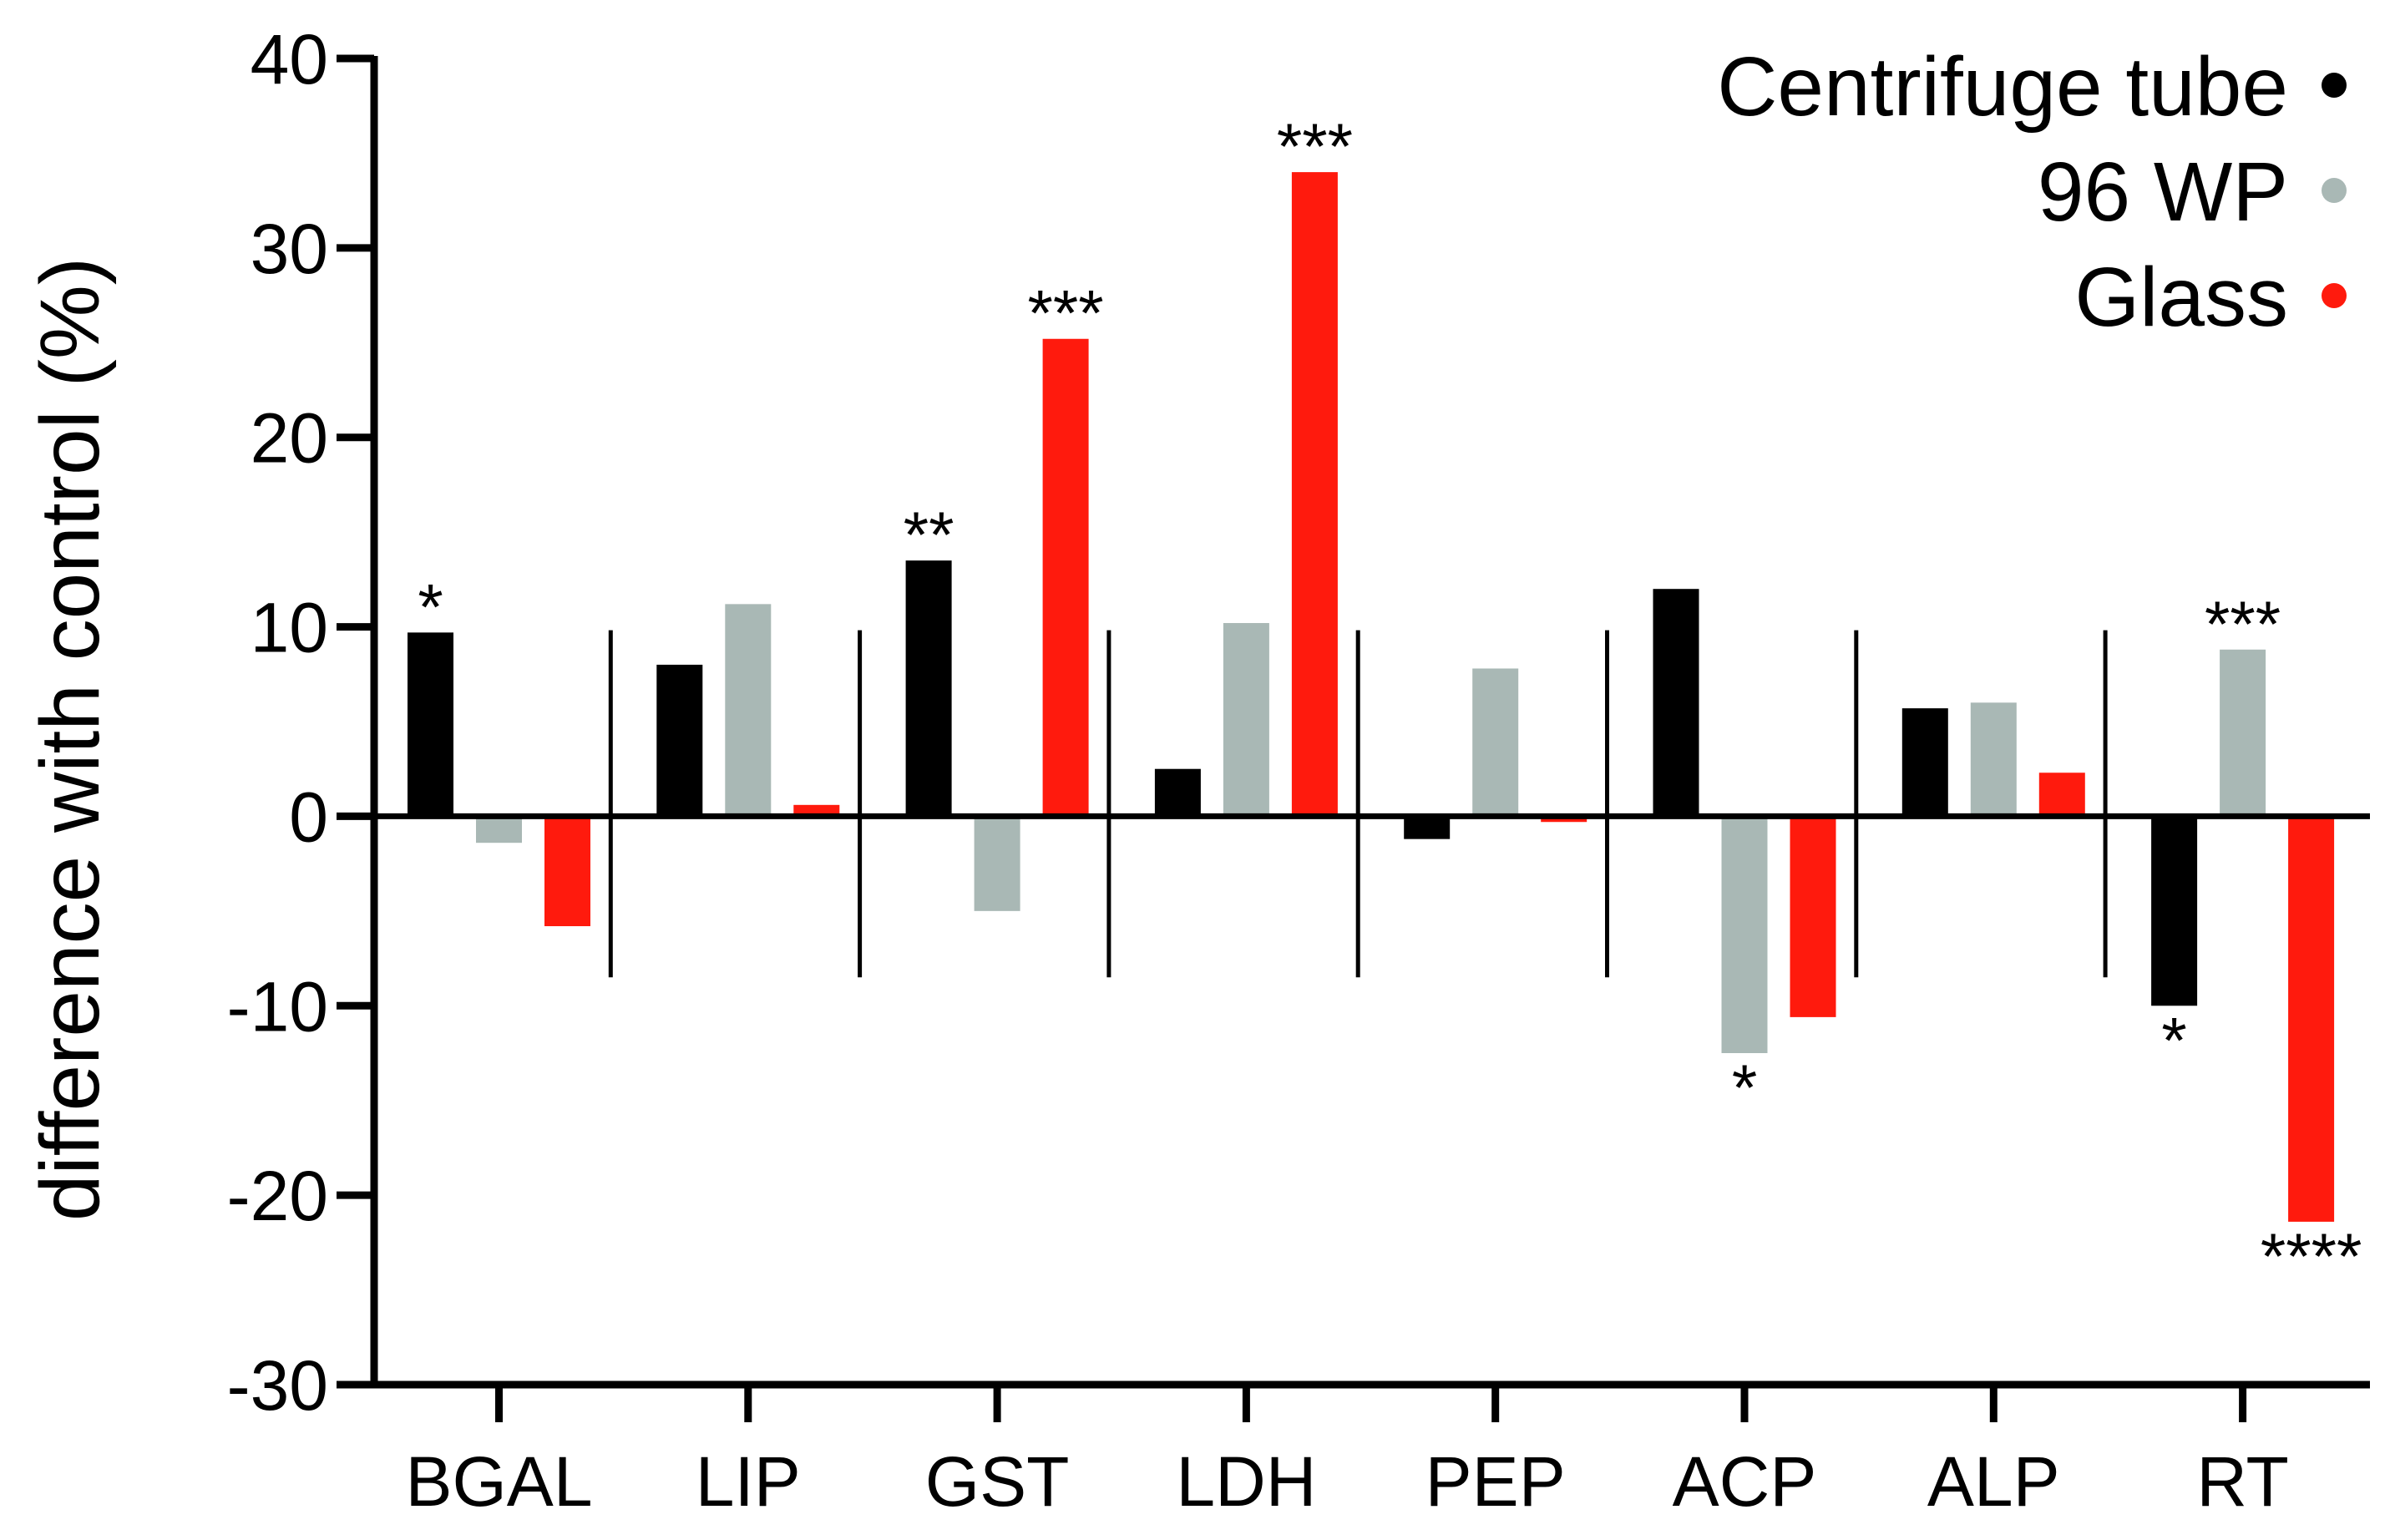 This screenshot has height=1540, width=2390. I want to click on bar-ALP-centrifuge-tube, so click(1925, 763).